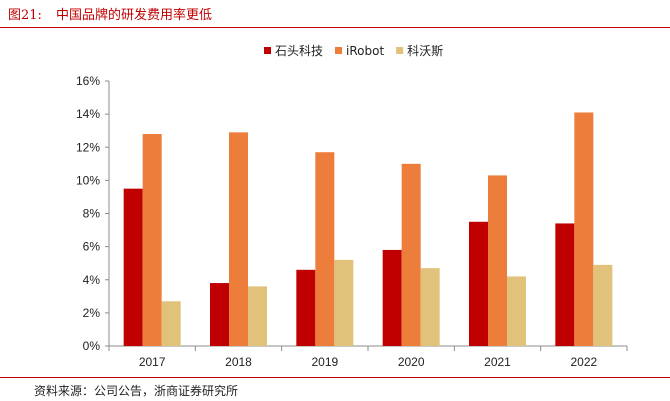 The height and width of the screenshot is (401, 670). What do you see at coordinates (365, 51) in the screenshot?
I see `legend-label: iRobot` at bounding box center [365, 51].